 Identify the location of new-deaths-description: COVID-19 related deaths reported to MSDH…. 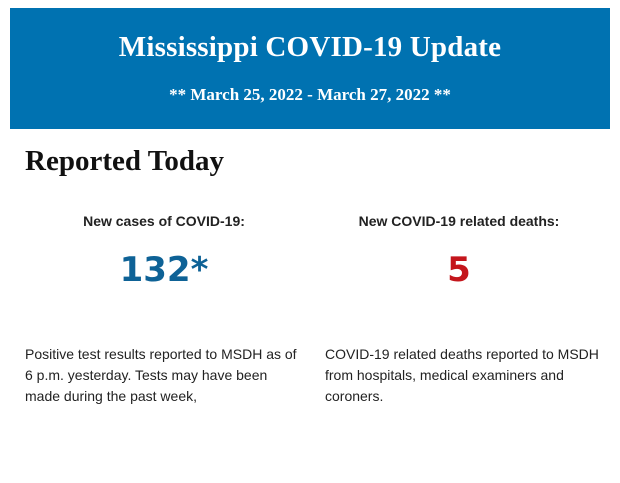
(462, 375).